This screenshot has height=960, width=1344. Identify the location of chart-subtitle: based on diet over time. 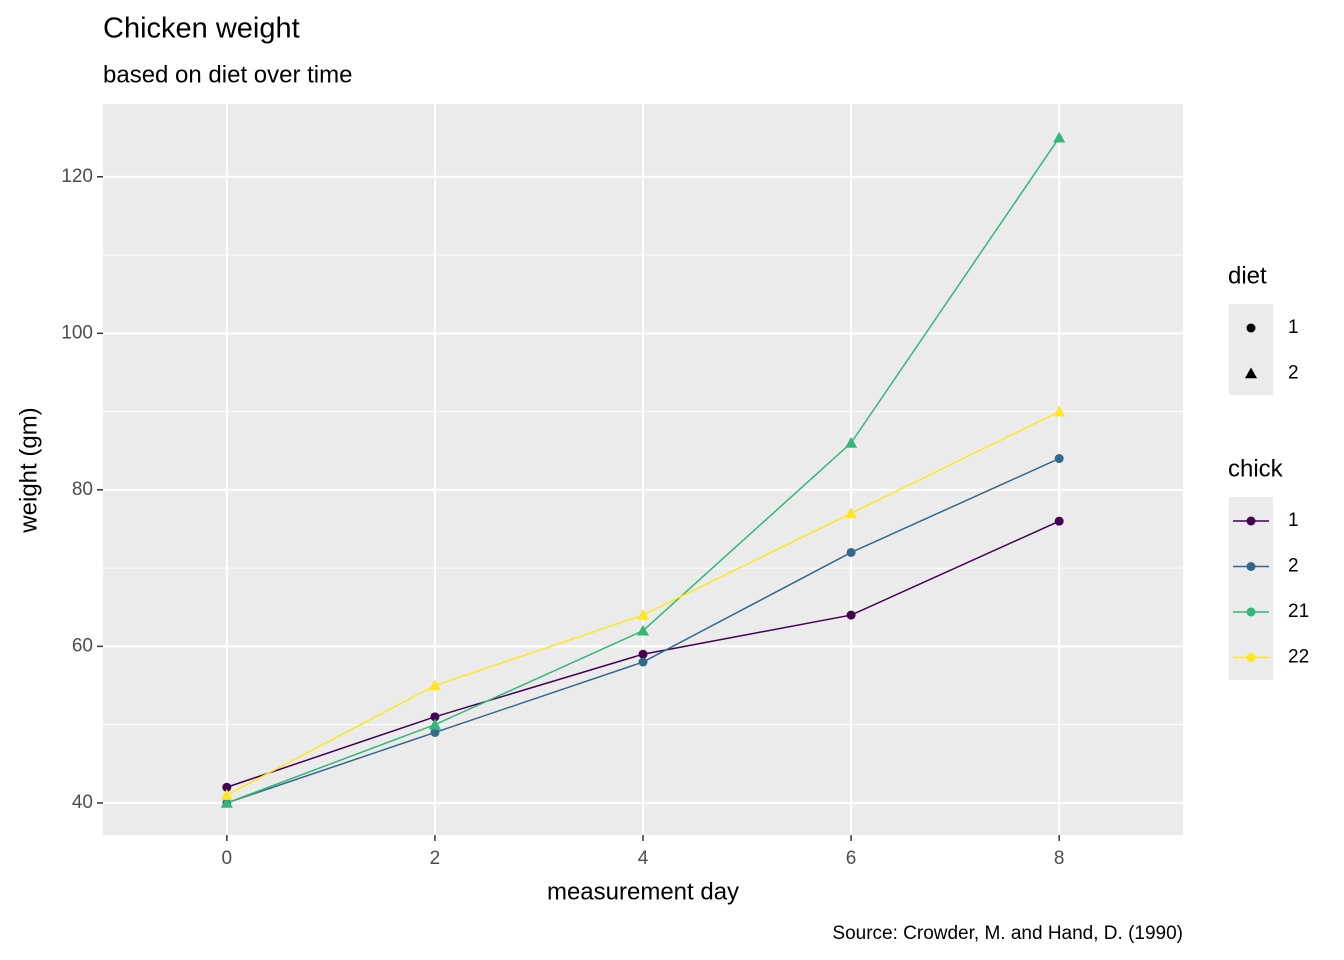
(227, 74).